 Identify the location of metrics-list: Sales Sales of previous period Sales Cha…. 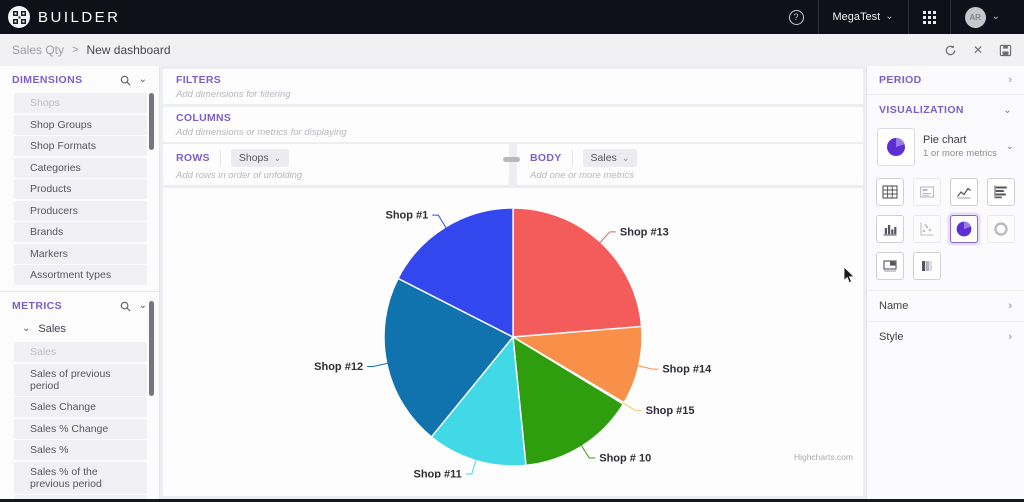
(79, 419).